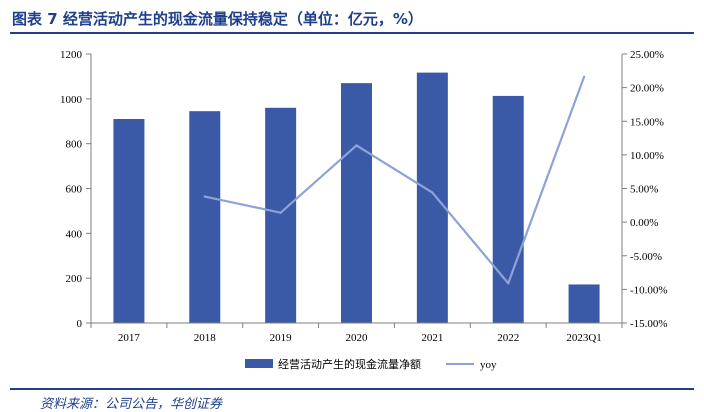 The width and height of the screenshot is (704, 412). Describe the element at coordinates (647, 89) in the screenshot. I see `right-axis-tick-label: 20.00%` at that location.